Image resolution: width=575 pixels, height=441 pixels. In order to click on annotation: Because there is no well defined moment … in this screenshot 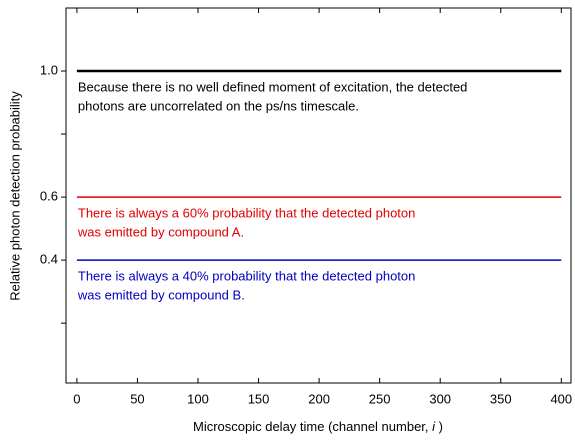, I will do `click(273, 86)`.